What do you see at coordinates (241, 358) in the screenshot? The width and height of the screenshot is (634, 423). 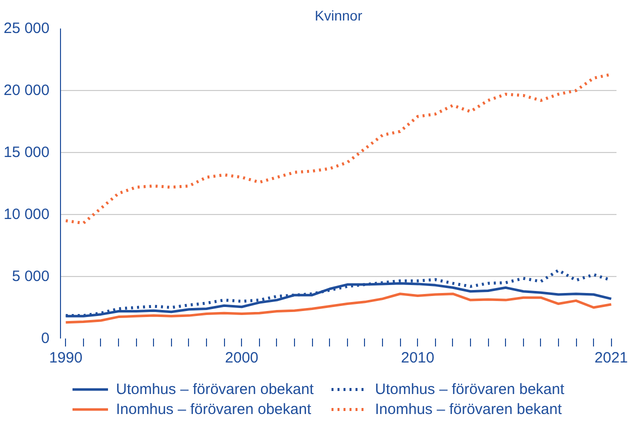 I see `x-tick-label: 2000` at bounding box center [241, 358].